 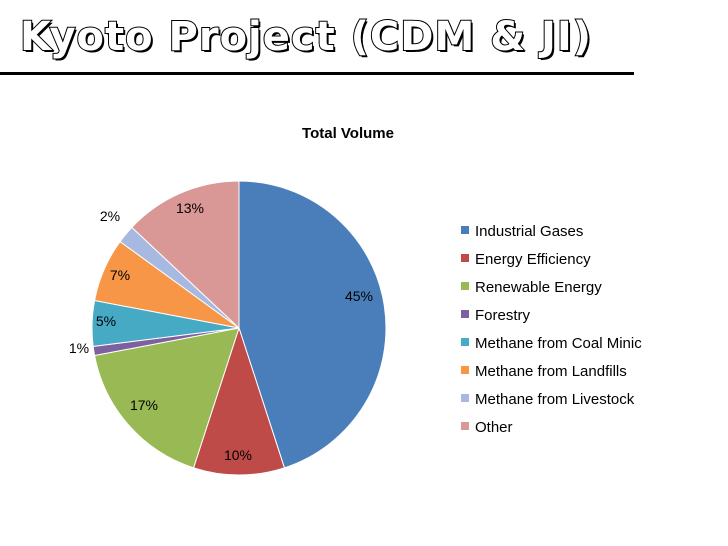 What do you see at coordinates (144, 405) in the screenshot?
I see `data-label-2: 17%` at bounding box center [144, 405].